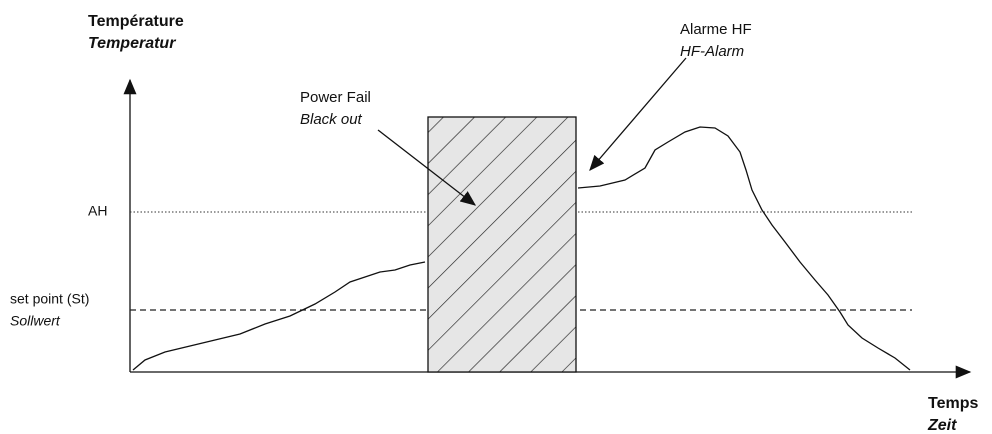 The width and height of the screenshot is (992, 434). What do you see at coordinates (942, 425) in the screenshot?
I see `x-axis-label: Zeit` at bounding box center [942, 425].